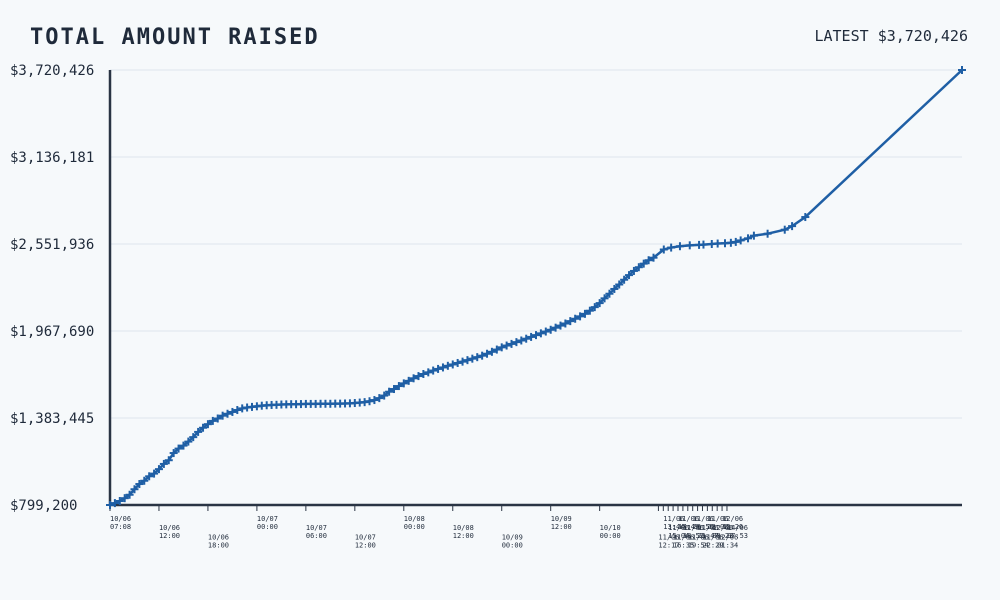 This screenshot has width=1000, height=600. What do you see at coordinates (688, 527) in the screenshot?
I see `x-tick-label: 17:49` at bounding box center [688, 527].